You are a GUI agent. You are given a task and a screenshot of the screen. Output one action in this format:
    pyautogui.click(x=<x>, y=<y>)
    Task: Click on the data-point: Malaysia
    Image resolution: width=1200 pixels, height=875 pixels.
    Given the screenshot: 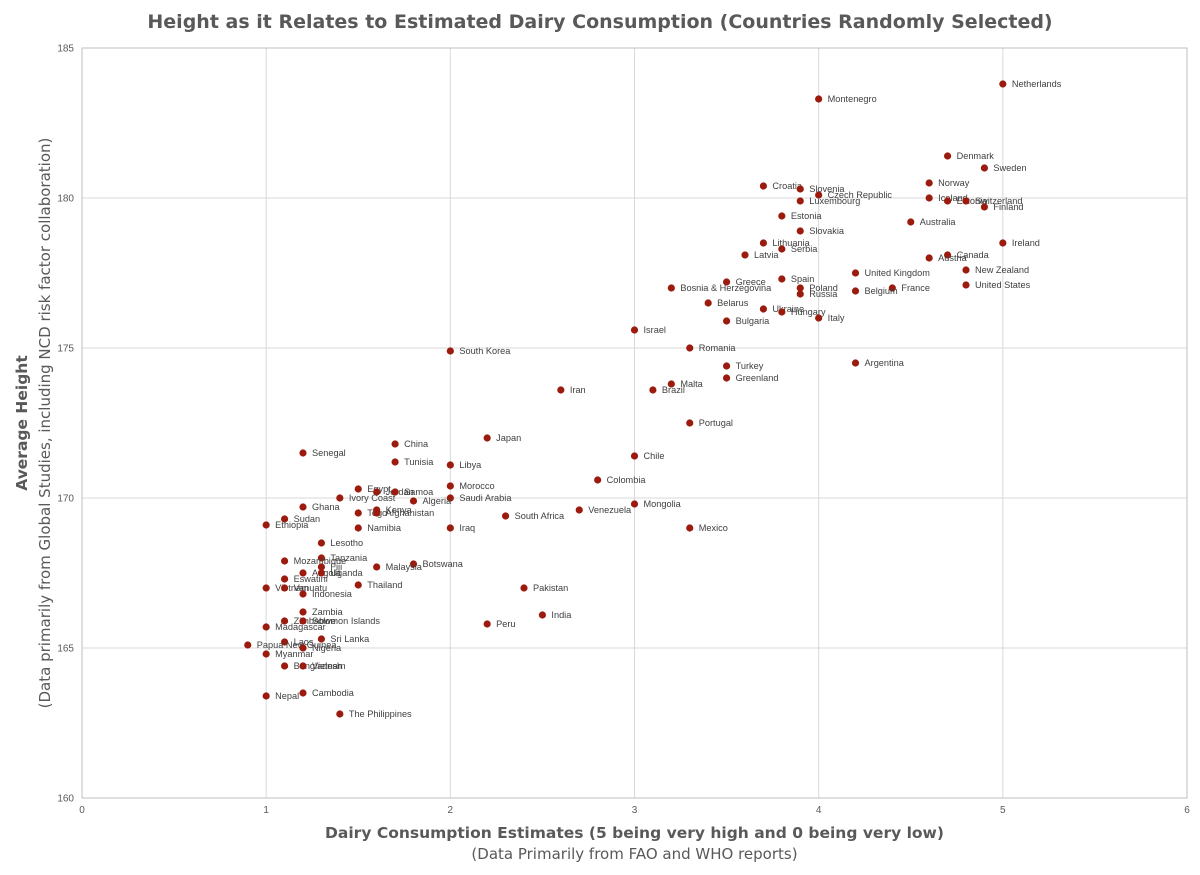 What is the action you would take?
    pyautogui.click(x=398, y=567)
    